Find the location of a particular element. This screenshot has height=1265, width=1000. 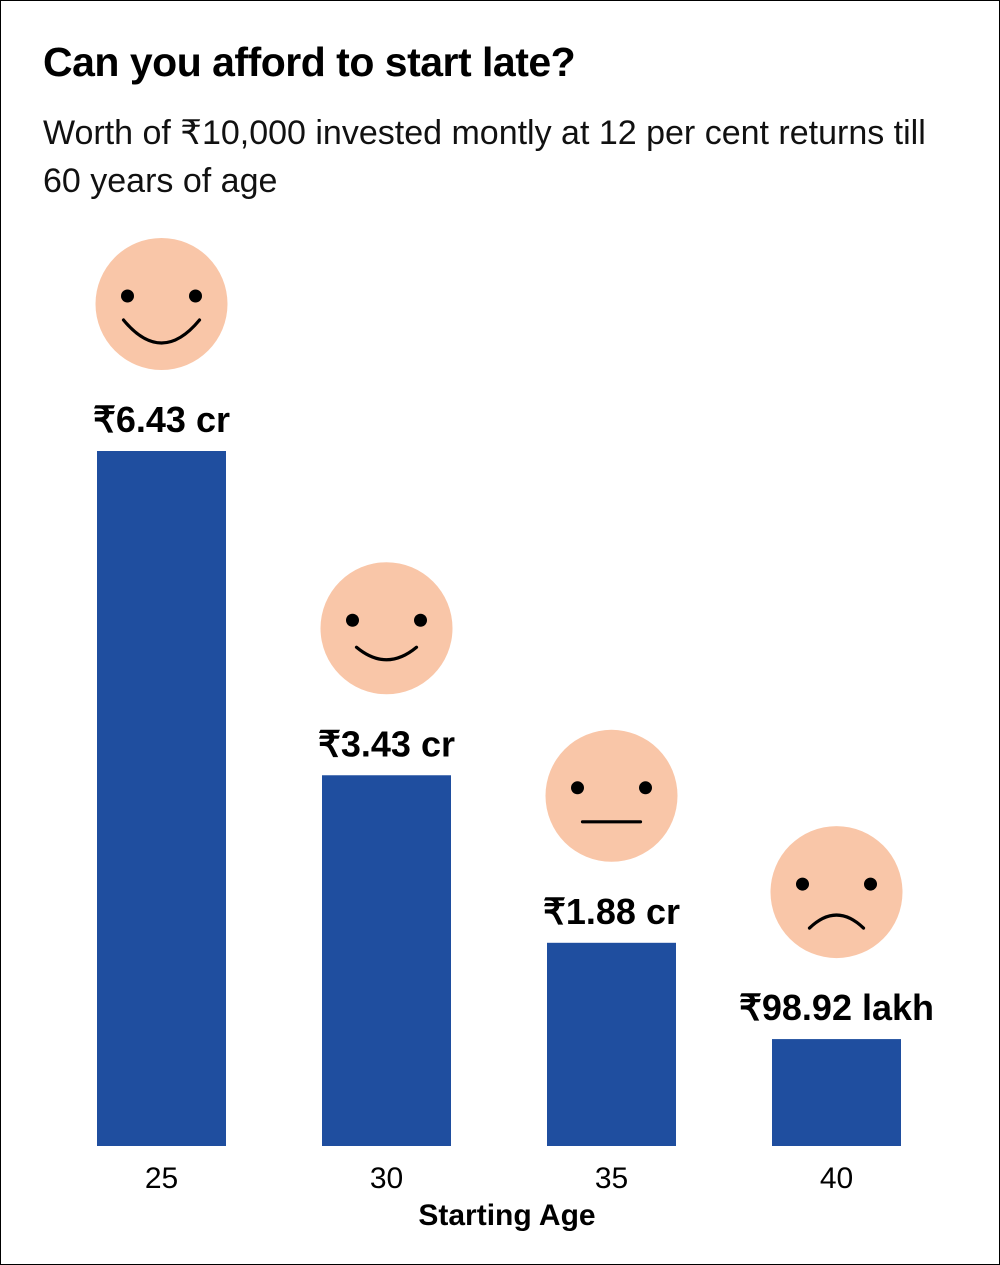

x-tick-label: 35 is located at coordinates (611, 1178).